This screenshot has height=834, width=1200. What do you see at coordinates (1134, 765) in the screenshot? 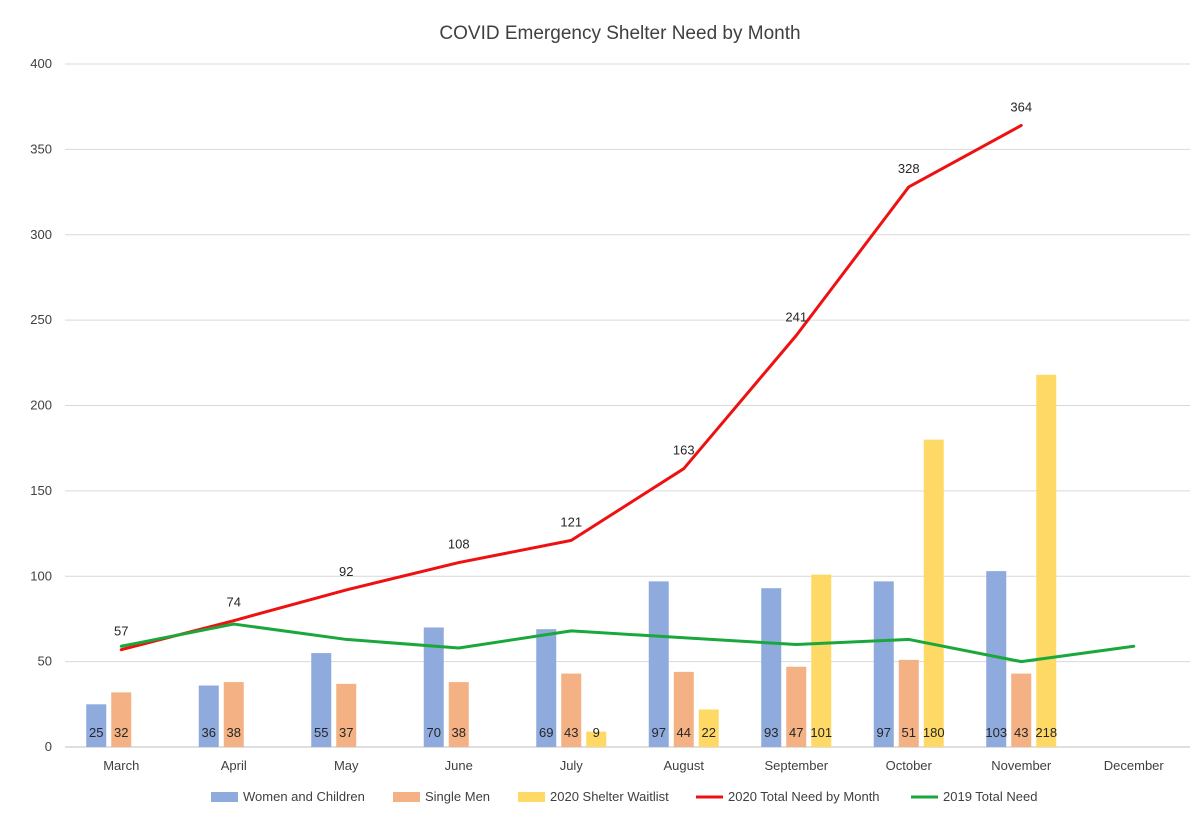
I see `x-tick-label: December` at bounding box center [1134, 765].